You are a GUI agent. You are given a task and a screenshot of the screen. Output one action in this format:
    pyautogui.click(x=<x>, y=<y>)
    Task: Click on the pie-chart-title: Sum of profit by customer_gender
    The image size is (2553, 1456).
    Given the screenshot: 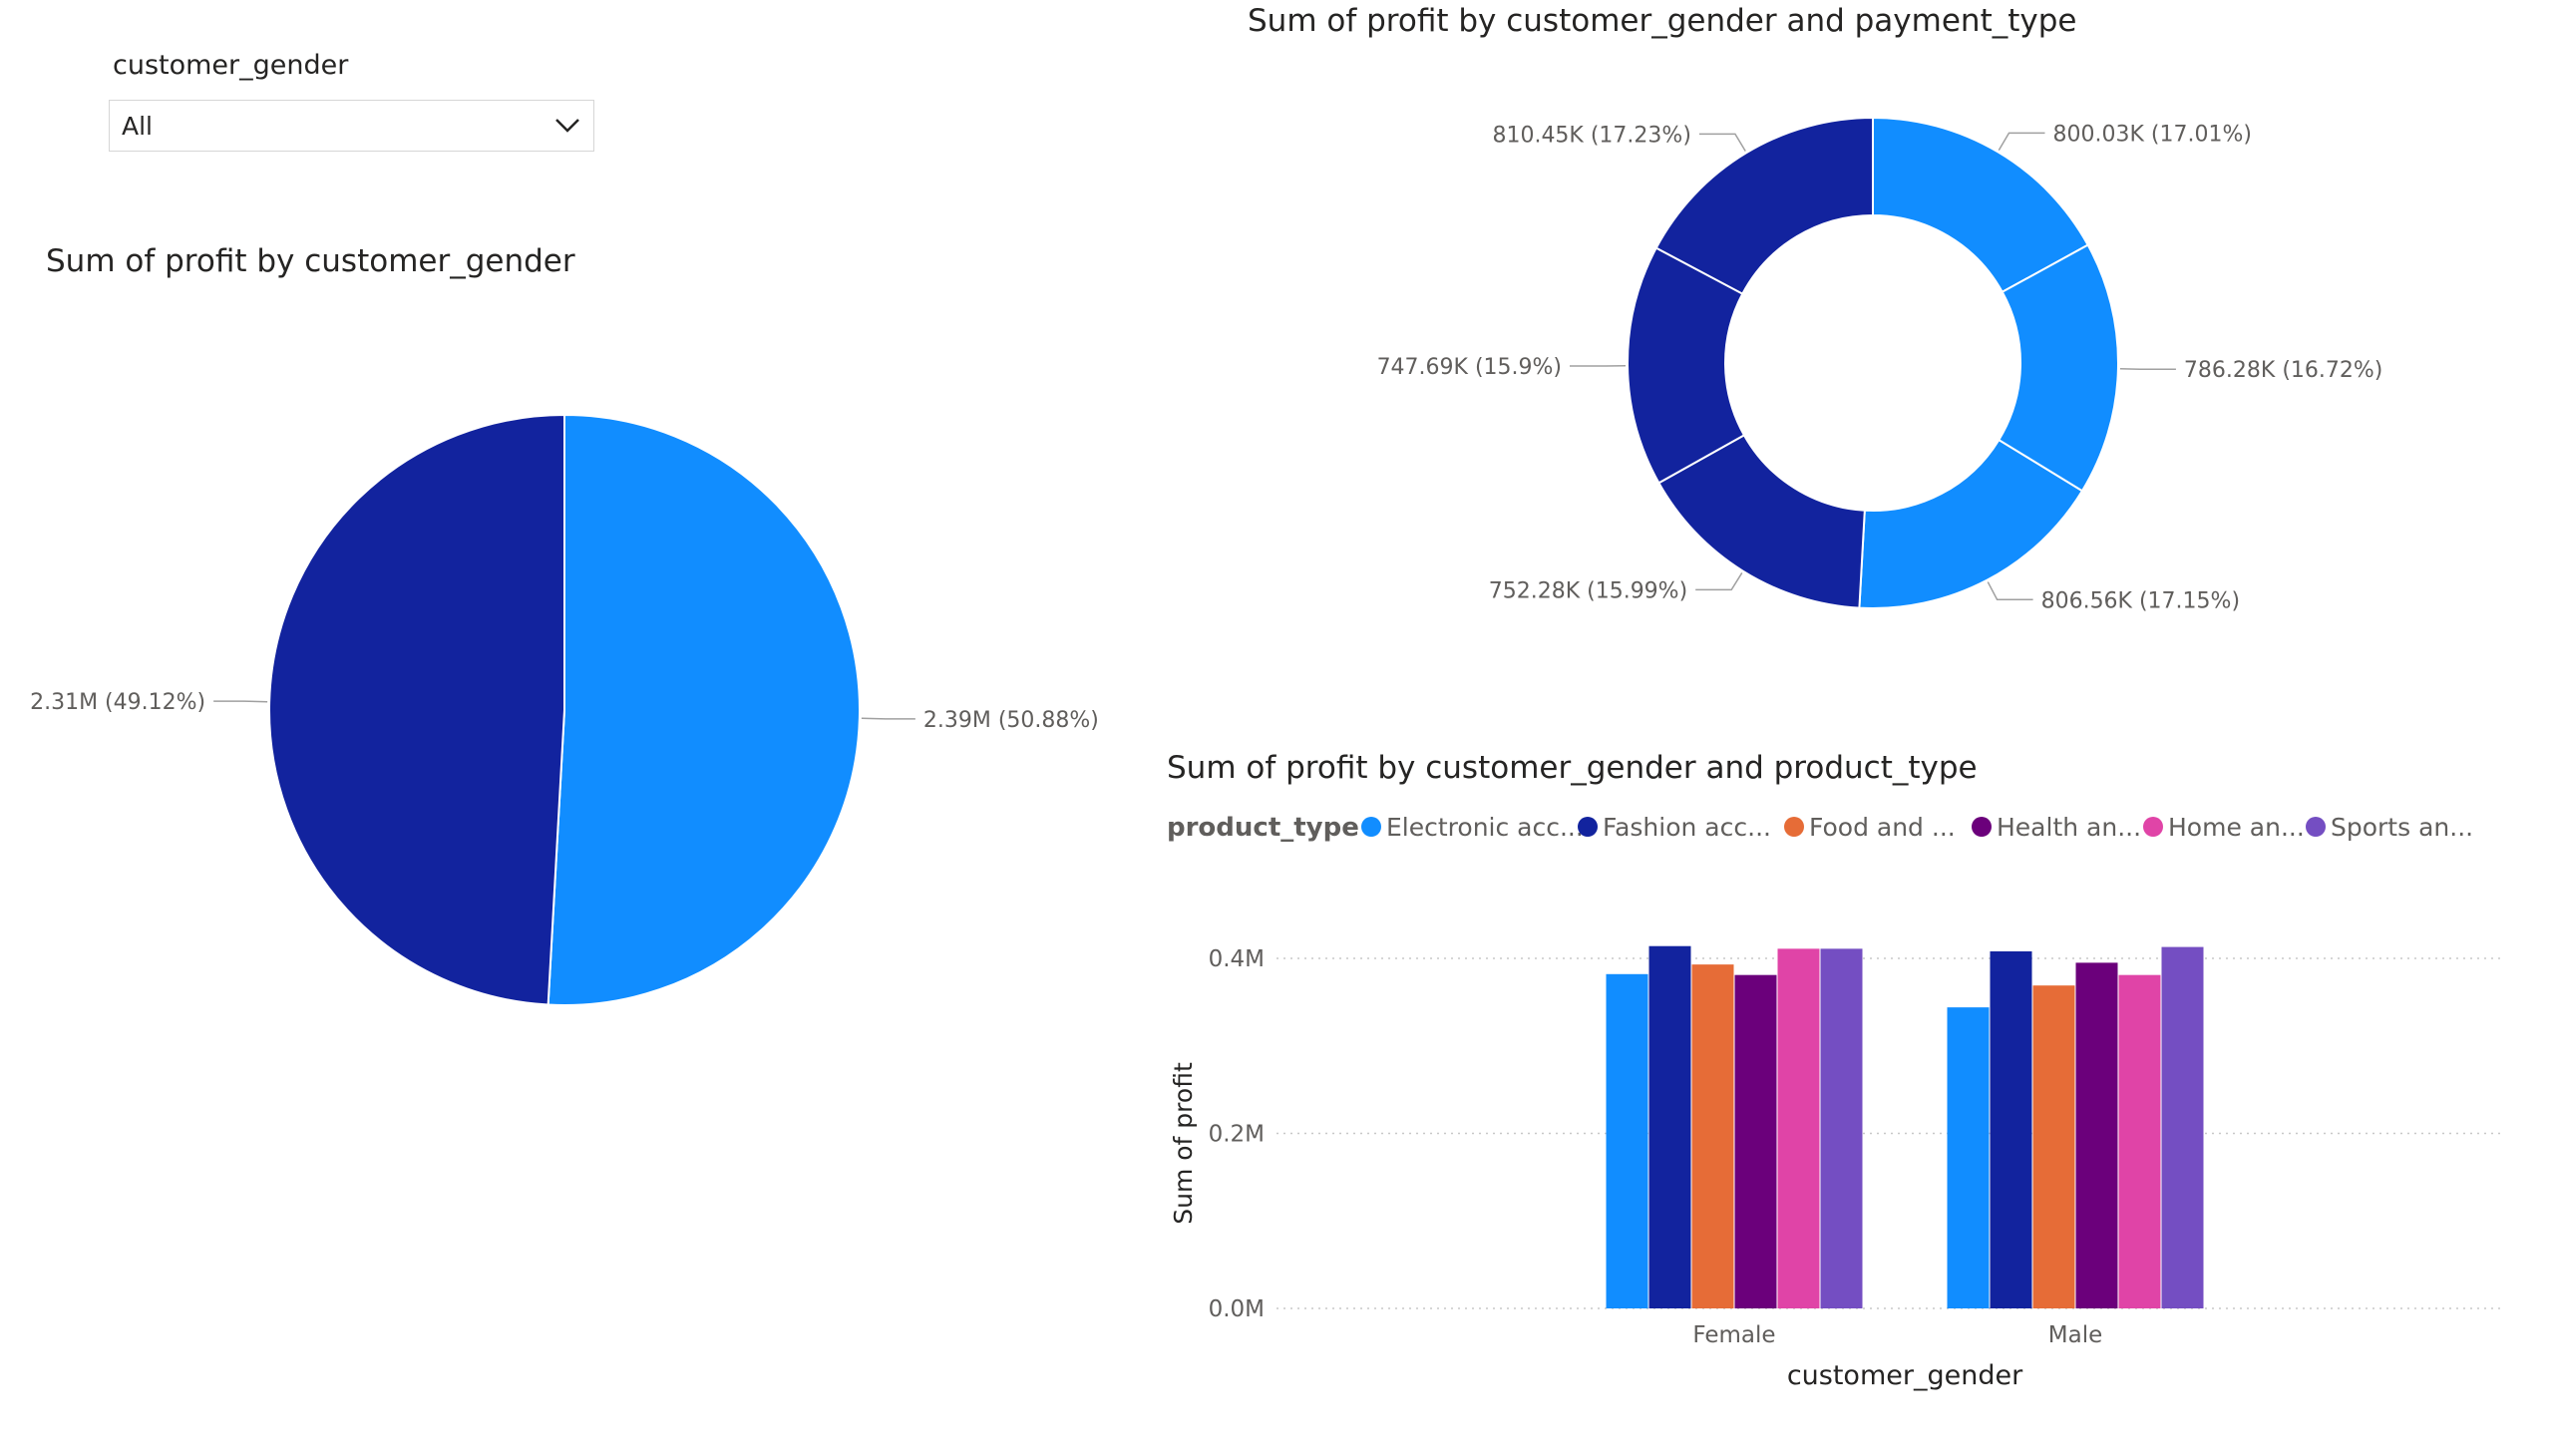 What is the action you would take?
    pyautogui.click(x=310, y=261)
    